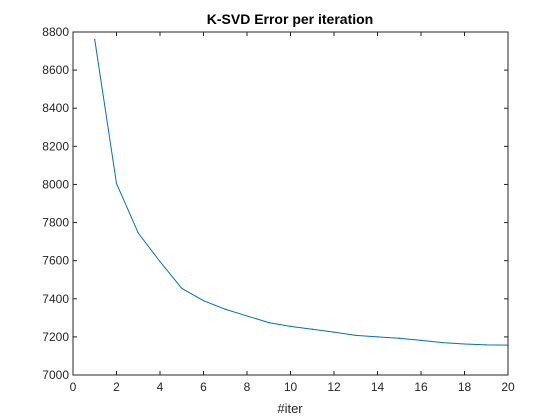 This screenshot has width=560, height=420. Describe the element at coordinates (421, 387) in the screenshot. I see `x-tick-label: 16` at that location.